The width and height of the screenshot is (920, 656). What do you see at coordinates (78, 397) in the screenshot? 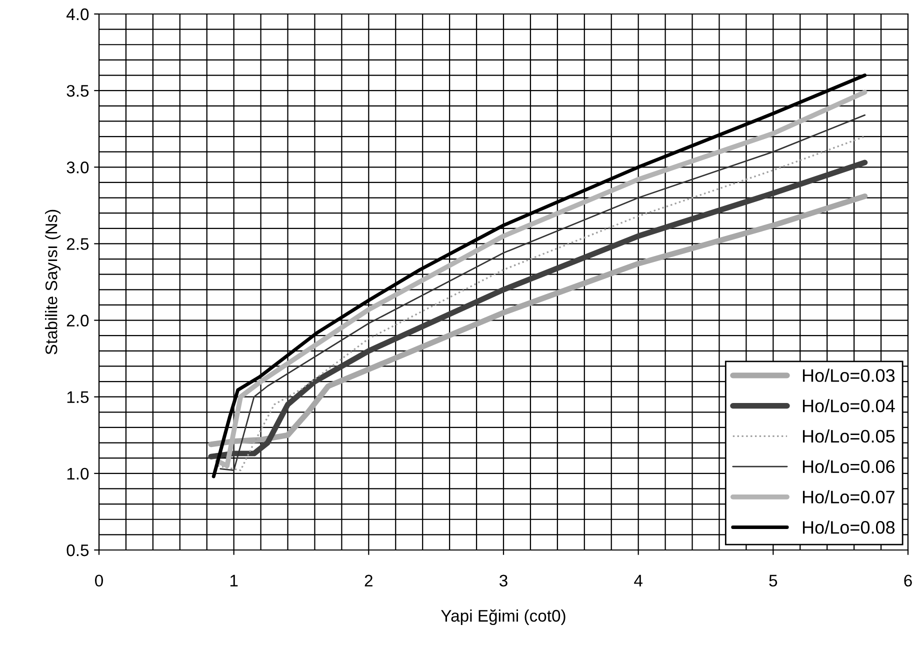
I see `y-tick-label: 1.5` at bounding box center [78, 397].